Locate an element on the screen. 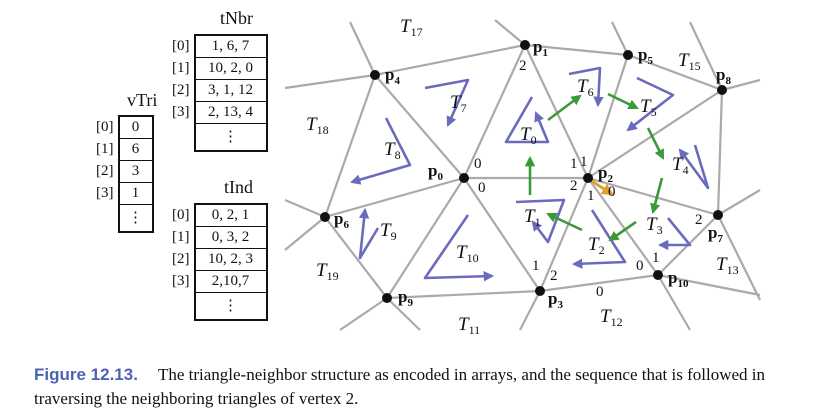 This screenshot has height=413, width=836. winding-arrow-t5 is located at coordinates (650, 104).